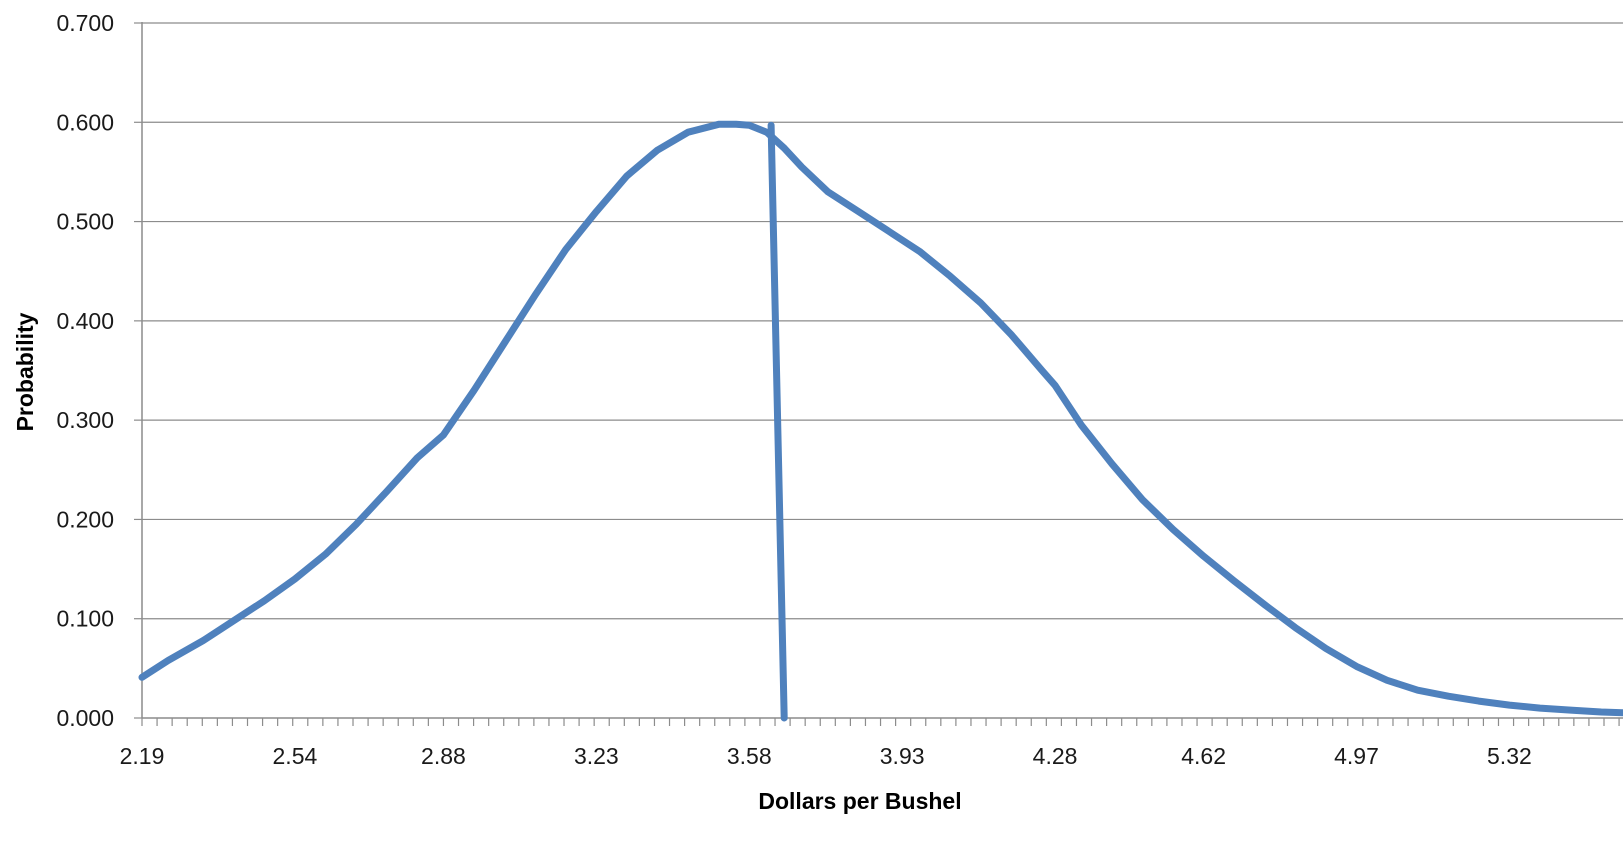 The height and width of the screenshot is (849, 1623). What do you see at coordinates (85, 222) in the screenshot?
I see `y-tick-label: 0.500` at bounding box center [85, 222].